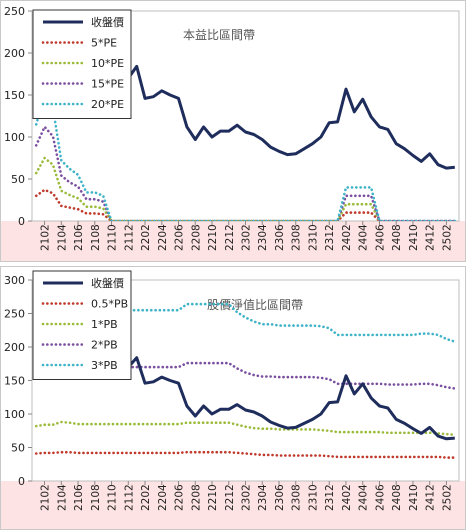 The width and height of the screenshot is (466, 530). Describe the element at coordinates (104, 43) in the screenshot. I see `legend-label: 5*PE` at that location.